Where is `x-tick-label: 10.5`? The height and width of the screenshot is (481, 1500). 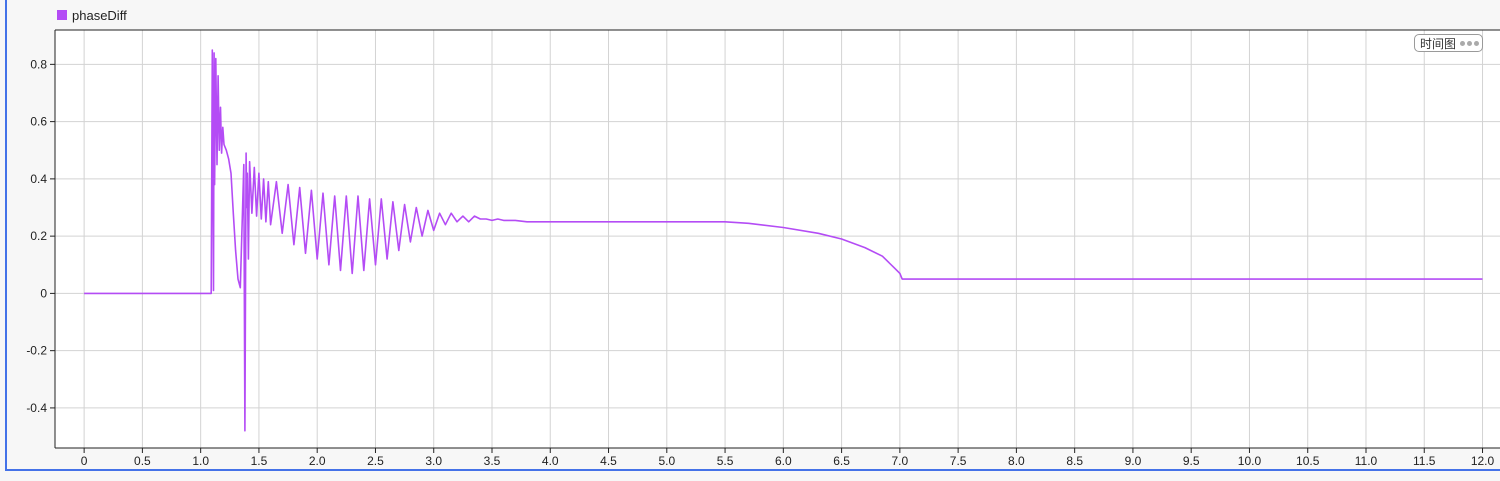 x-tick-label: 10.5 is located at coordinates (1308, 461).